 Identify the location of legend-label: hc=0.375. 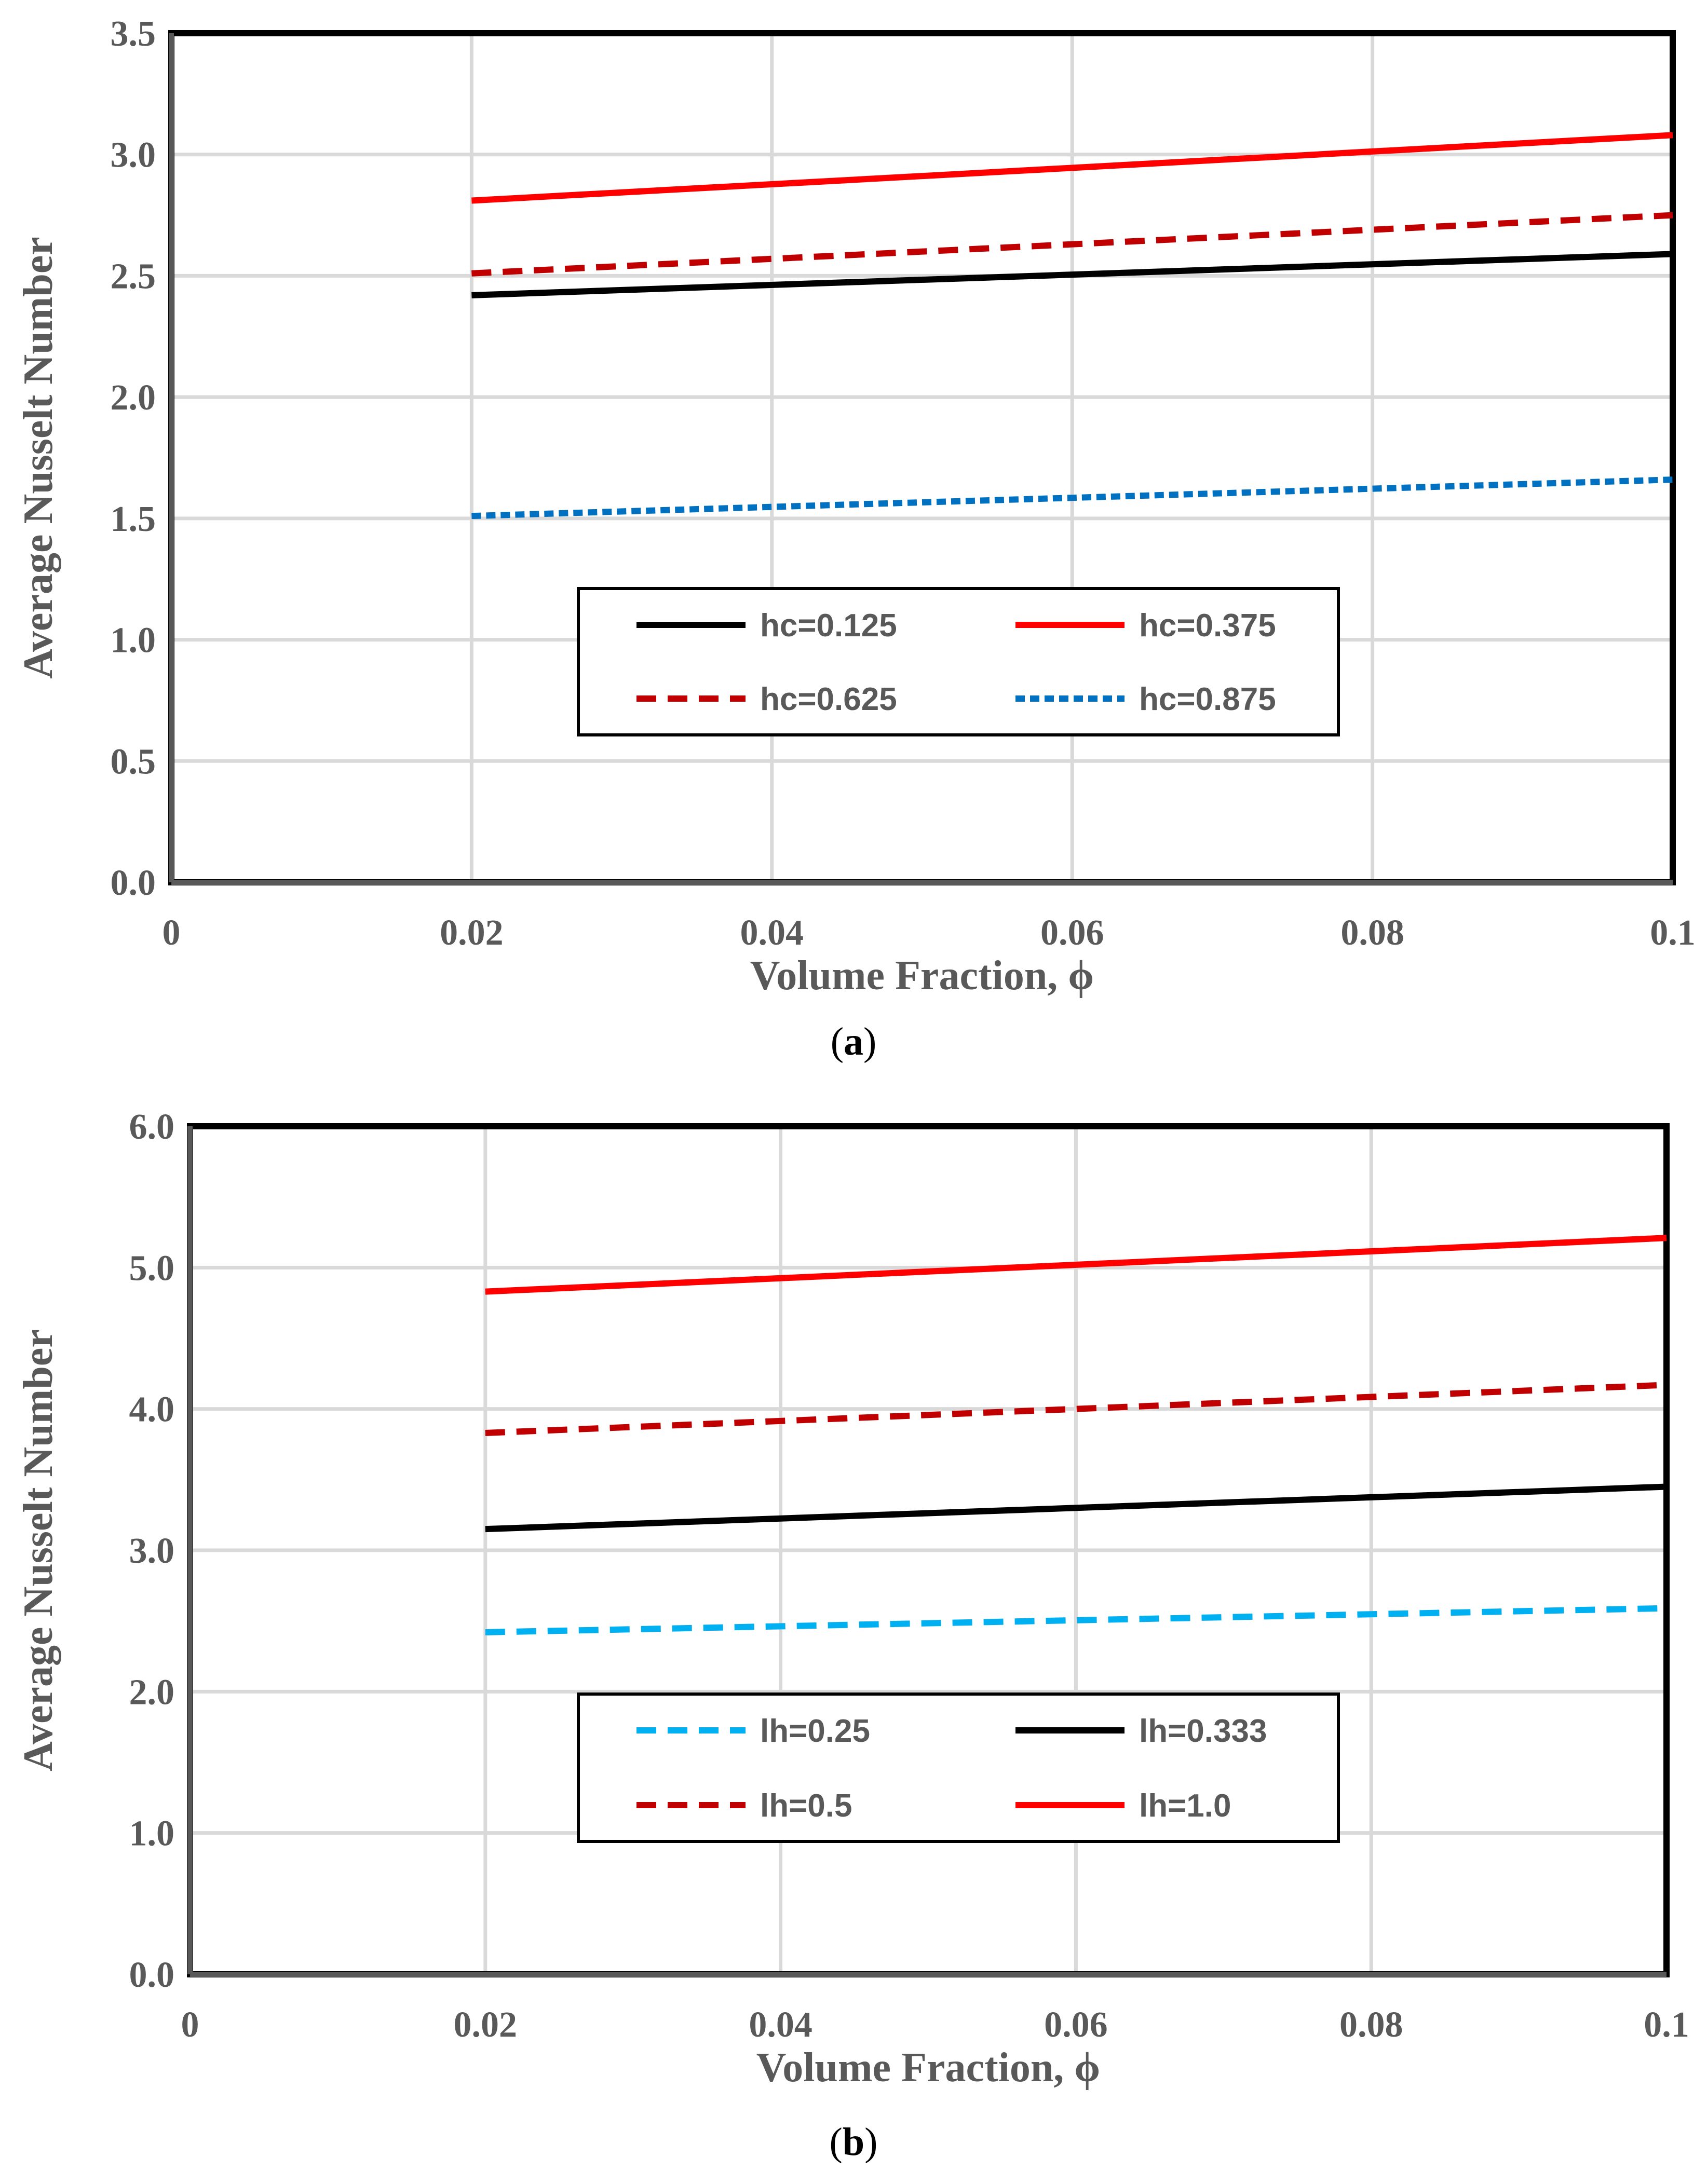
(1207, 626).